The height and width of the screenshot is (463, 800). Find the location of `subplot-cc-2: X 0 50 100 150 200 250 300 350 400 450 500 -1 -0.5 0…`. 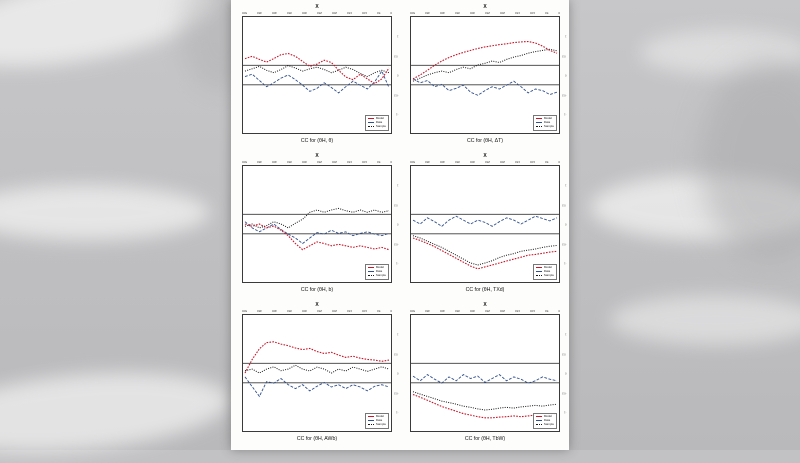

subplot-cc-2: X 0 50 100 150 200 250 300 350 400 450 500 -1 -0.5 0… is located at coordinates (486, 77).